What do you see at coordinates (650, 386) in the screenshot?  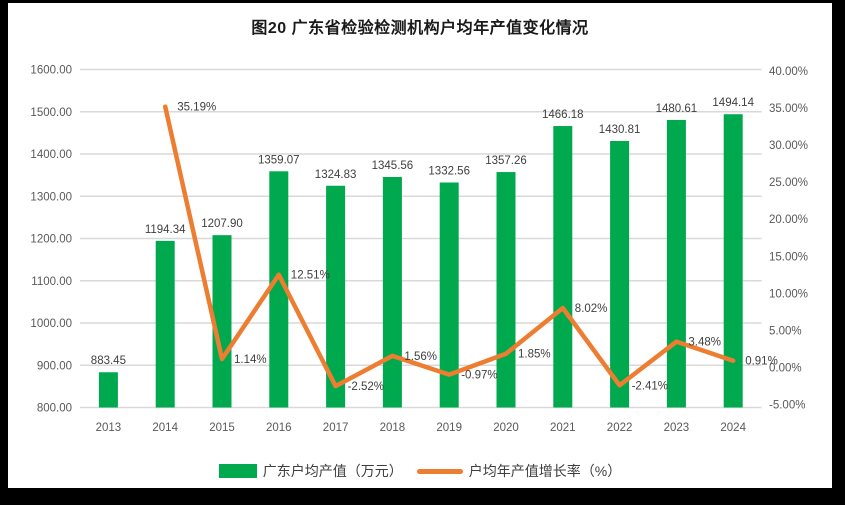 I see `line-point-label: -2.41%` at bounding box center [650, 386].